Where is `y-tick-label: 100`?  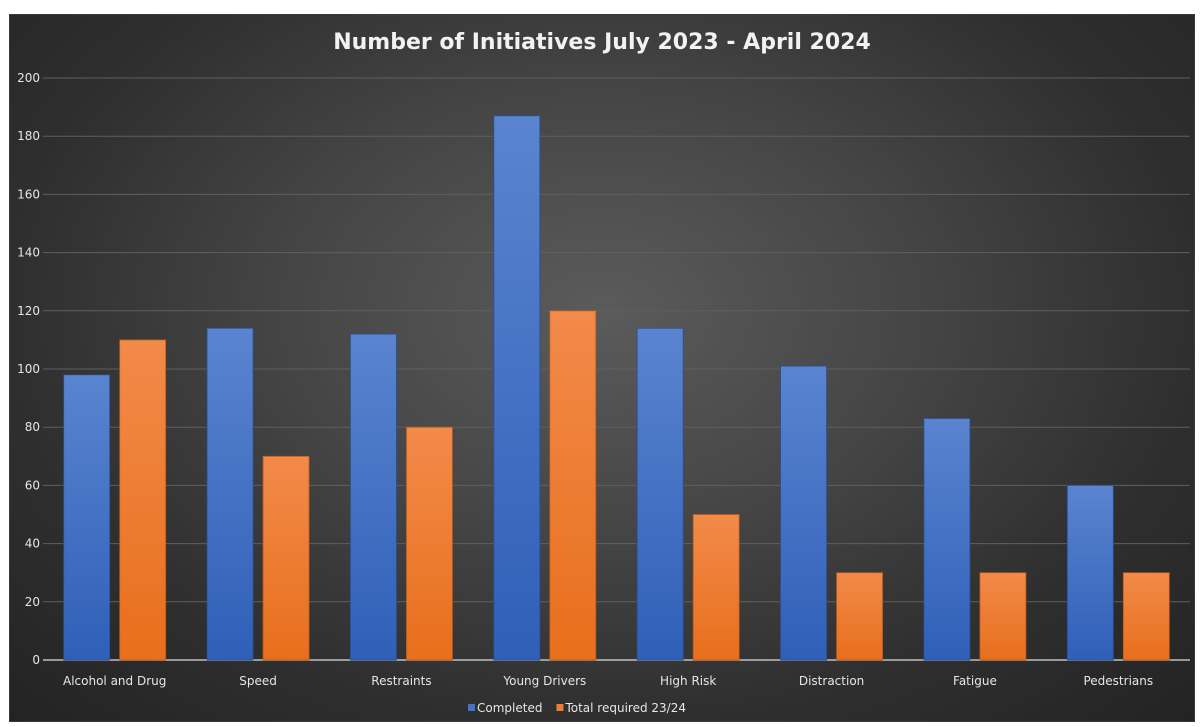
y-tick-label: 100 is located at coordinates (28, 369).